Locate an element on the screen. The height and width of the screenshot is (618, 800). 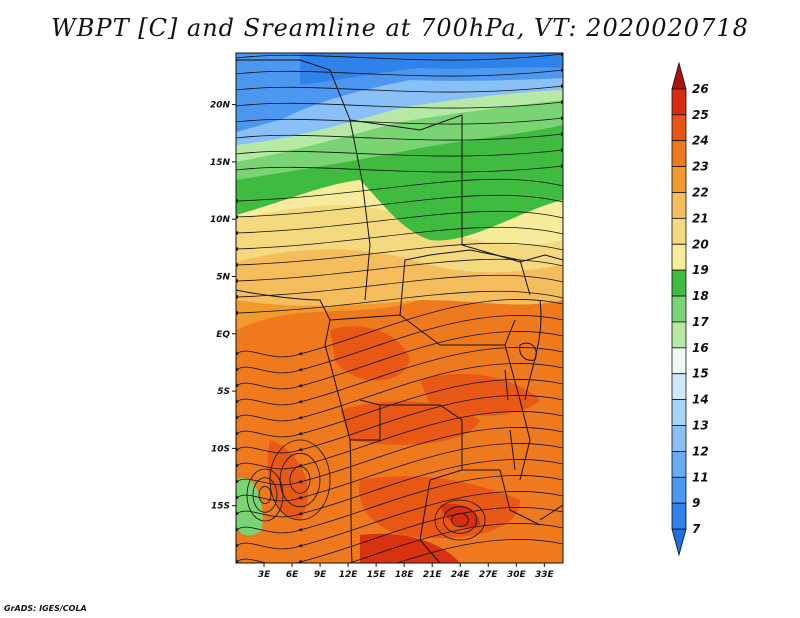
lat-label: 5N is located at coordinates (223, 277).